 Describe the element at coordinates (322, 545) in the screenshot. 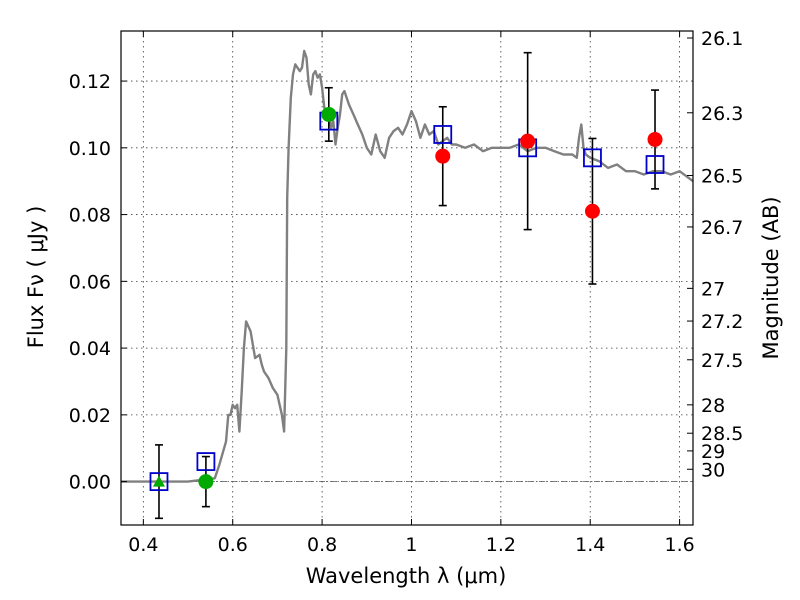

I see `x-tick-label: 0.8` at that location.